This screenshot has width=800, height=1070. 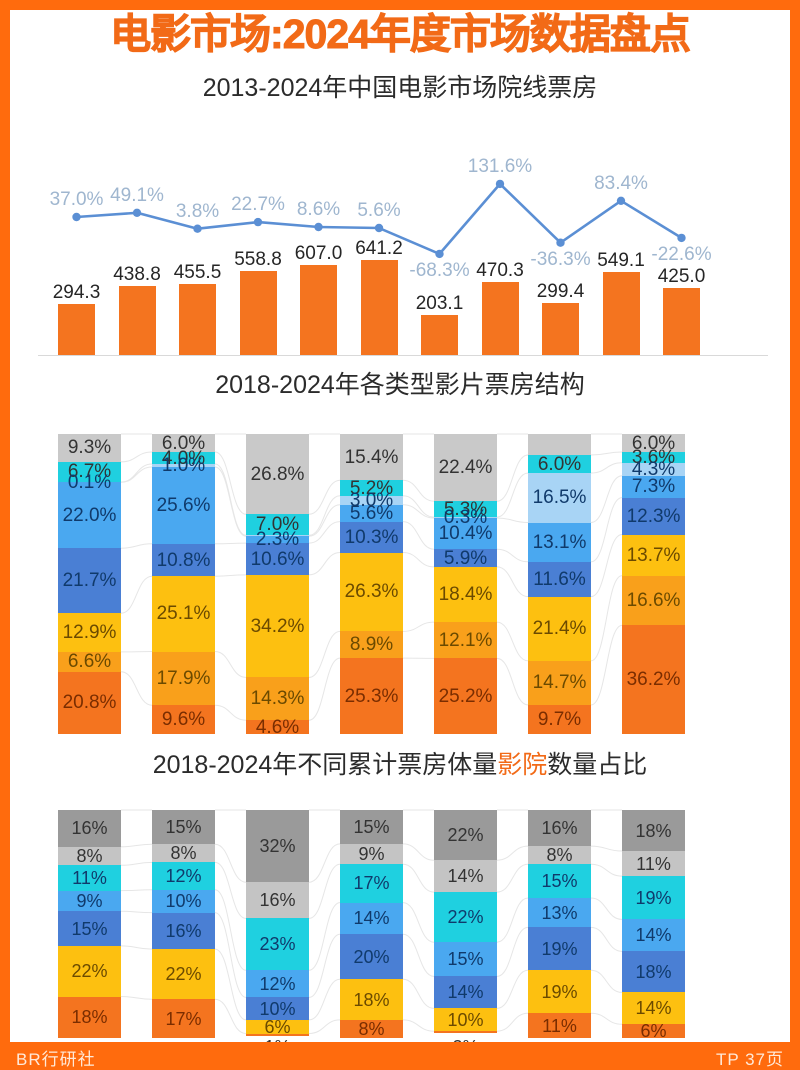 I want to click on chart1-growth-label: 83.4%, so click(x=621, y=184).